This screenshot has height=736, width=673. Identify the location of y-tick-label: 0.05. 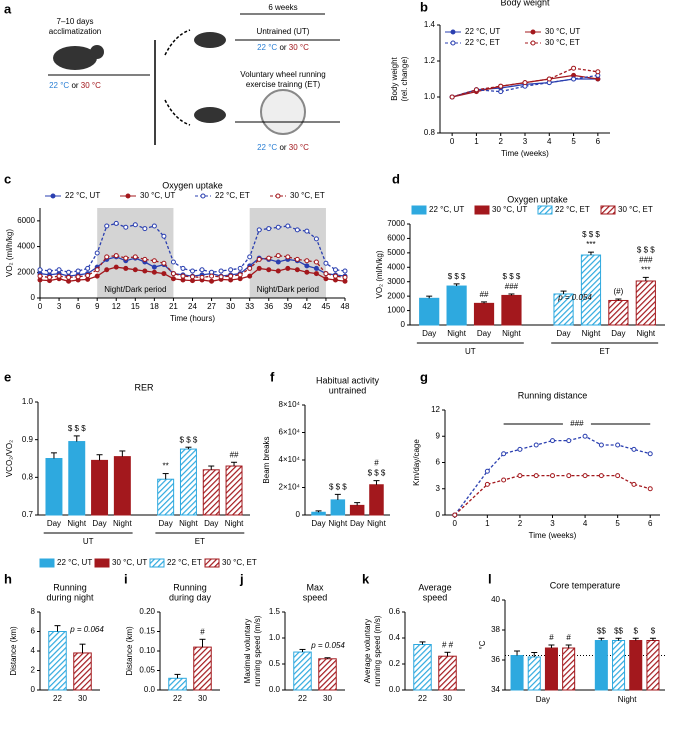
(147, 670).